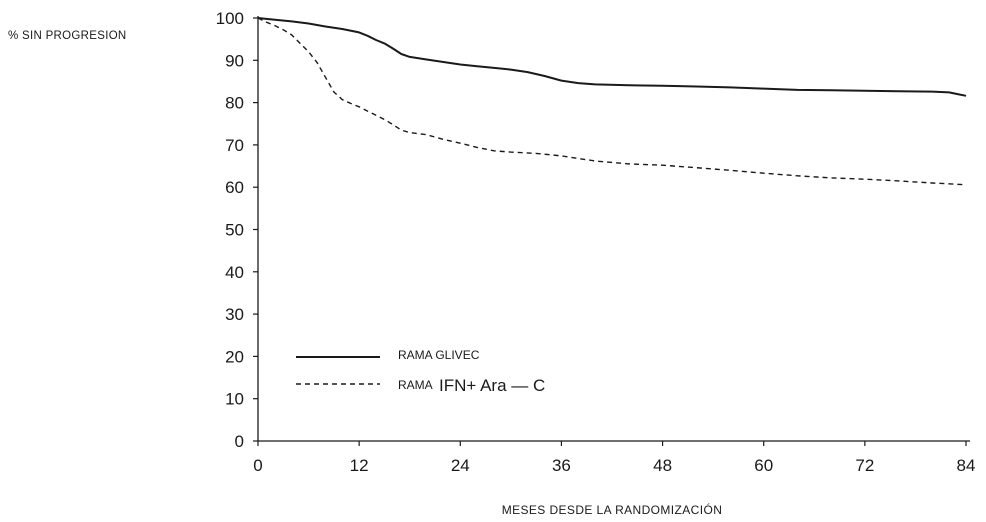  I want to click on x-tick-label: 36, so click(561, 465).